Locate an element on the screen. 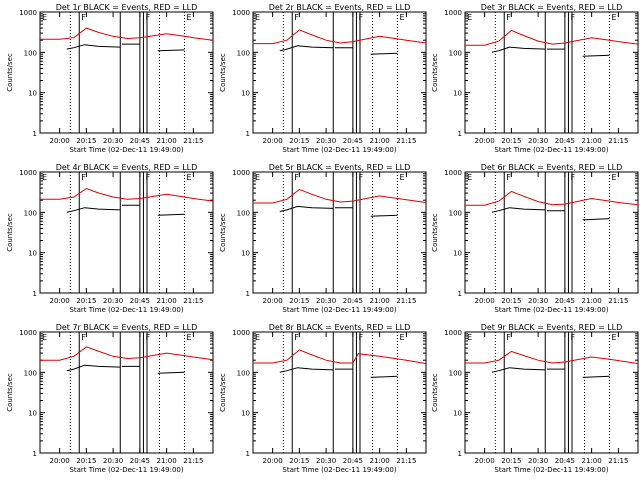  chart-title: Det 6r BLACK = Events, RED = LLD is located at coordinates (552, 167).